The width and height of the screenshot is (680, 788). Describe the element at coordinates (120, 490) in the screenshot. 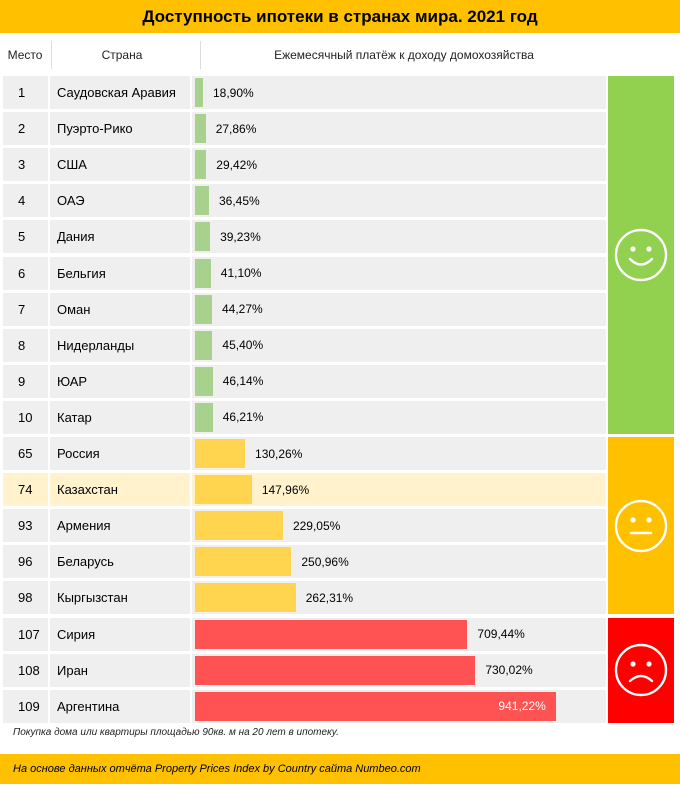

I see `country-cell: Казахстан` at that location.